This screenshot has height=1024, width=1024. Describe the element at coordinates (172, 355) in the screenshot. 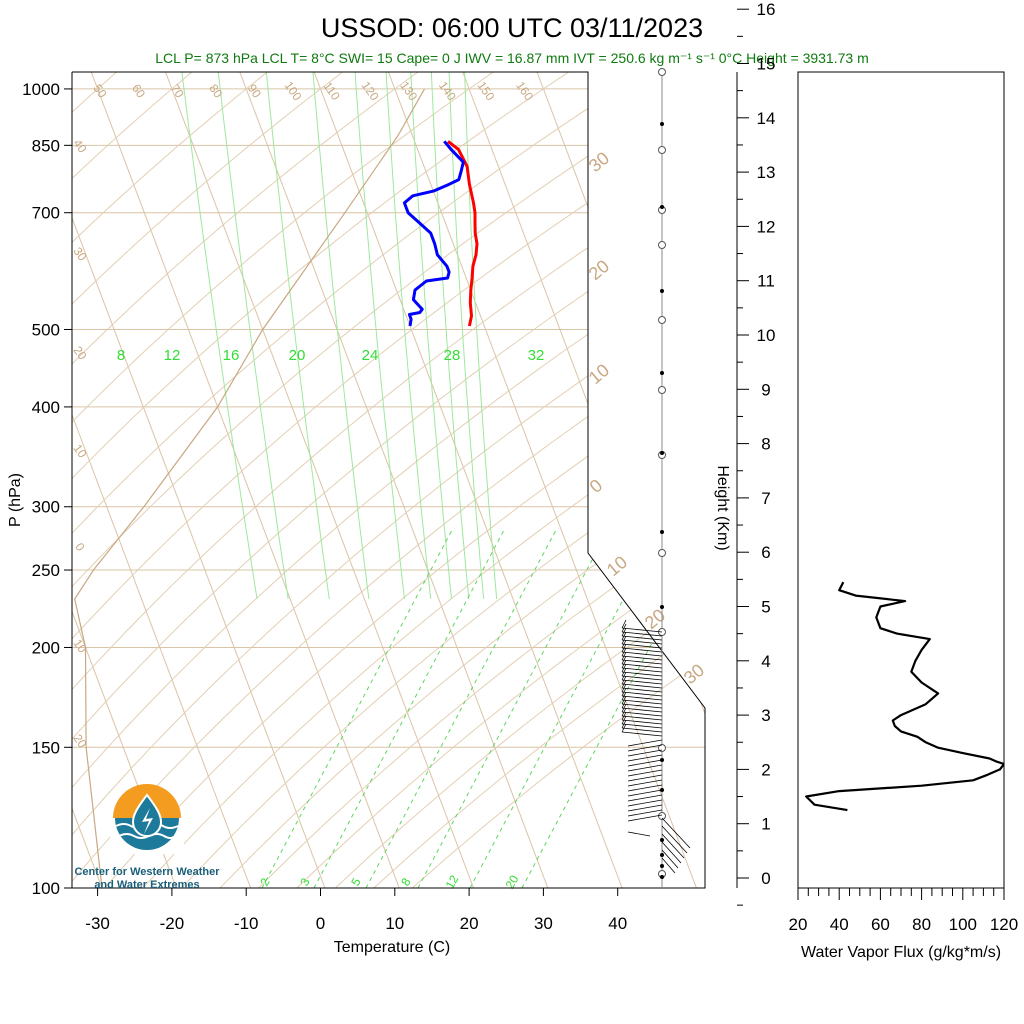

I see `mixing-ratio-label: 12` at that location.